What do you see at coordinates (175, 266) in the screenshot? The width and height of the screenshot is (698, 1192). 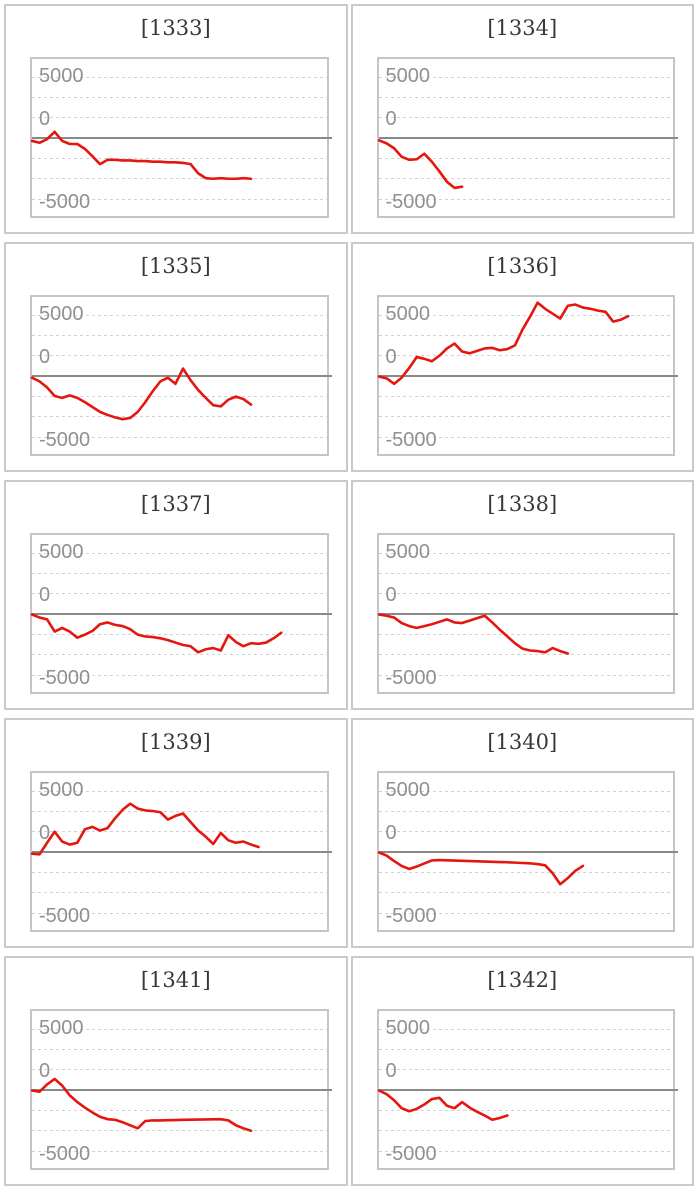 I see `chart-title: [1335]` at bounding box center [175, 266].